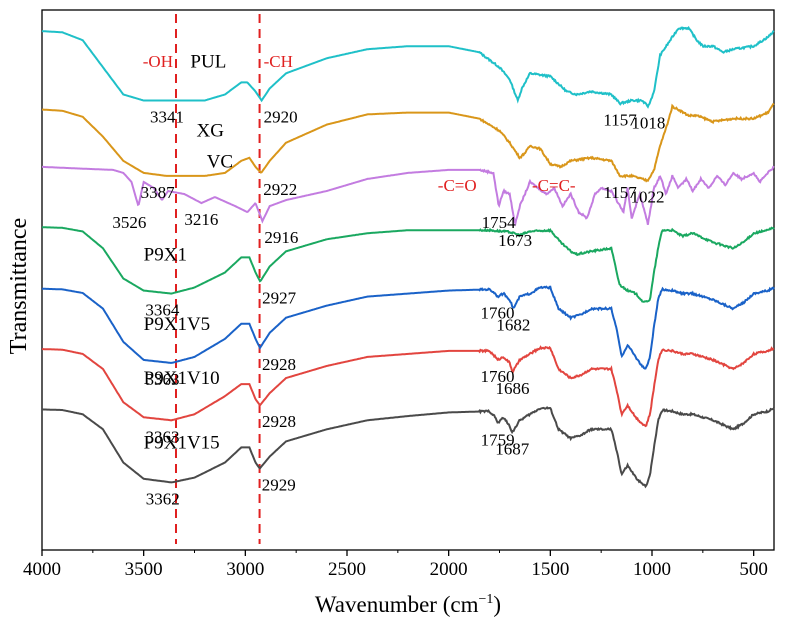  I want to click on series-line-p9x1, so click(408, 264).